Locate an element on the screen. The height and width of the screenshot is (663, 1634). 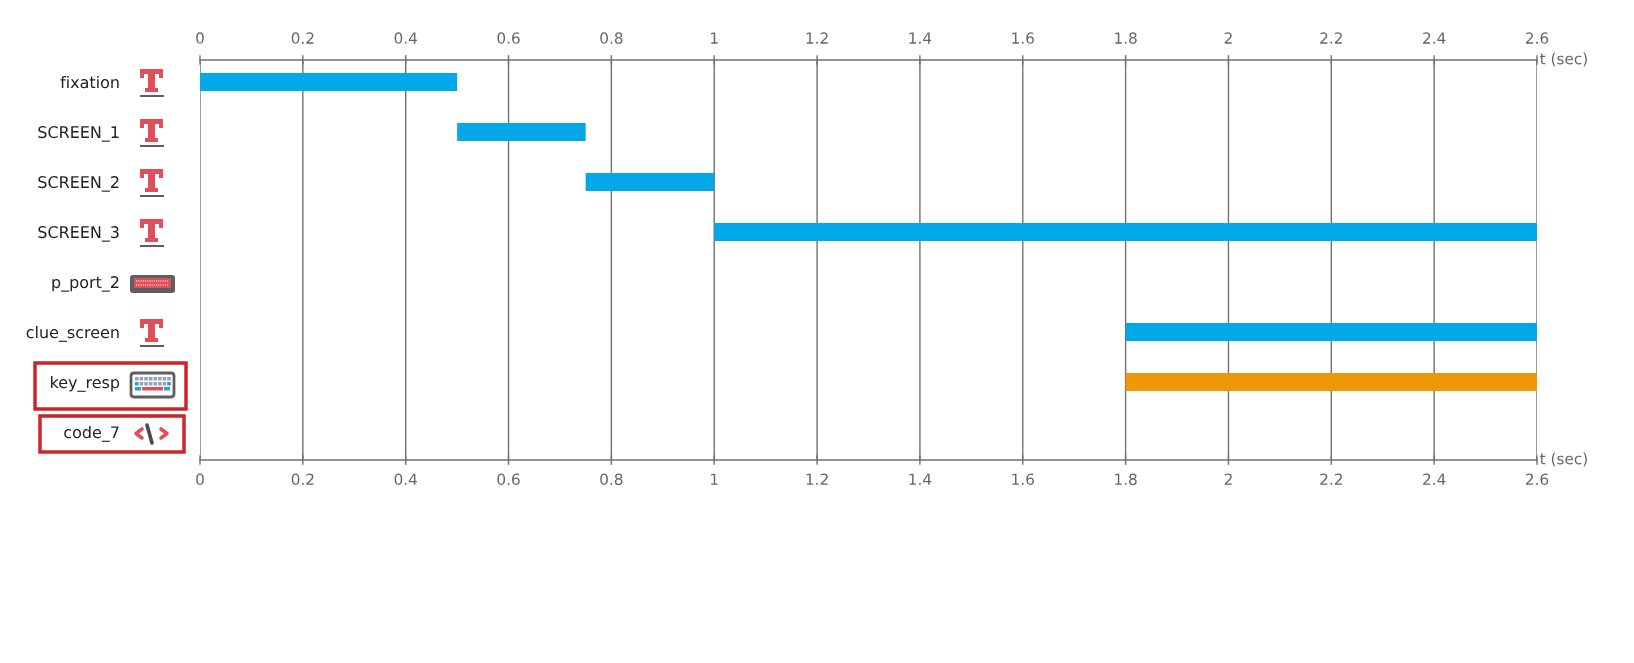
x-tick-label: 1 is located at coordinates (714, 479).